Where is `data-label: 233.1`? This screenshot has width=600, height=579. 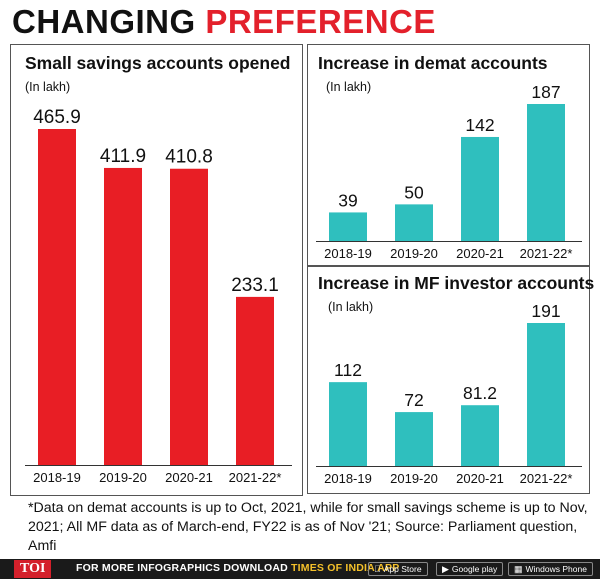
data-label: 233.1 is located at coordinates (255, 285).